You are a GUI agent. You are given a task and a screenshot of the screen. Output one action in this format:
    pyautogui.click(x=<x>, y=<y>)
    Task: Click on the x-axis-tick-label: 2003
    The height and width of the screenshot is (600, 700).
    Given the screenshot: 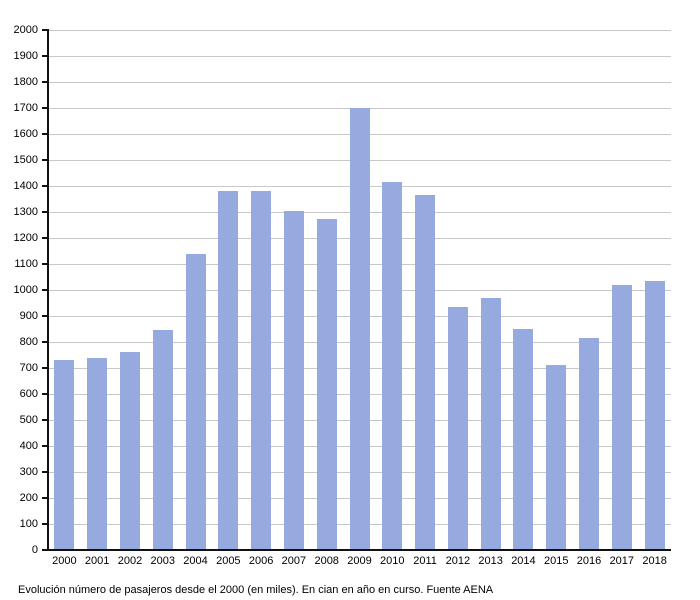 What is the action you would take?
    pyautogui.click(x=162, y=561)
    